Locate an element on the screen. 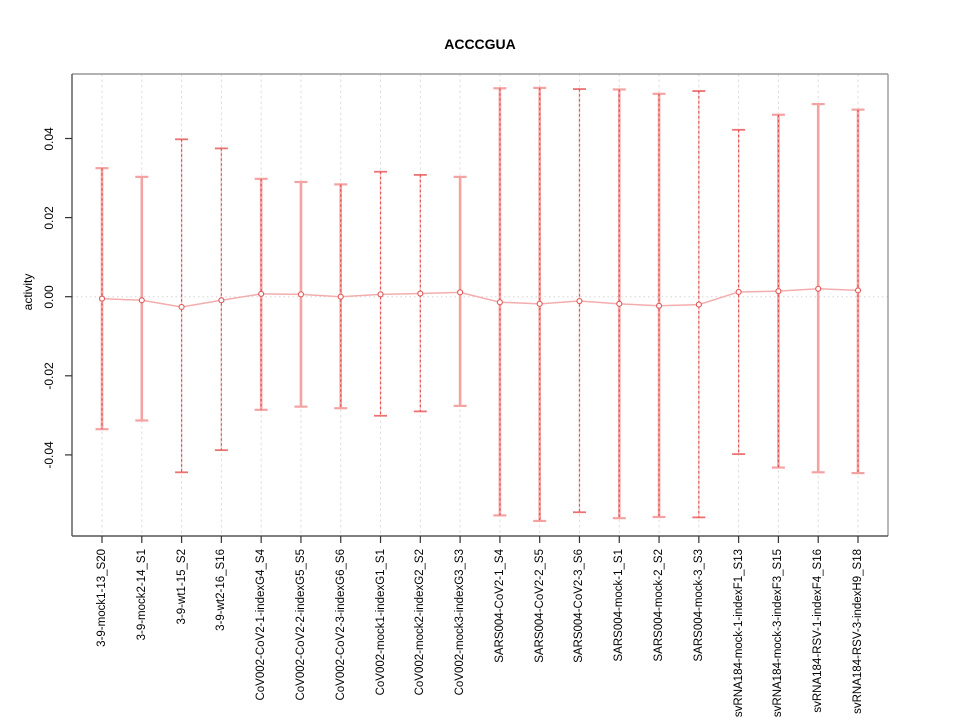  y-tick-label: -0.04 is located at coordinates (49, 455).